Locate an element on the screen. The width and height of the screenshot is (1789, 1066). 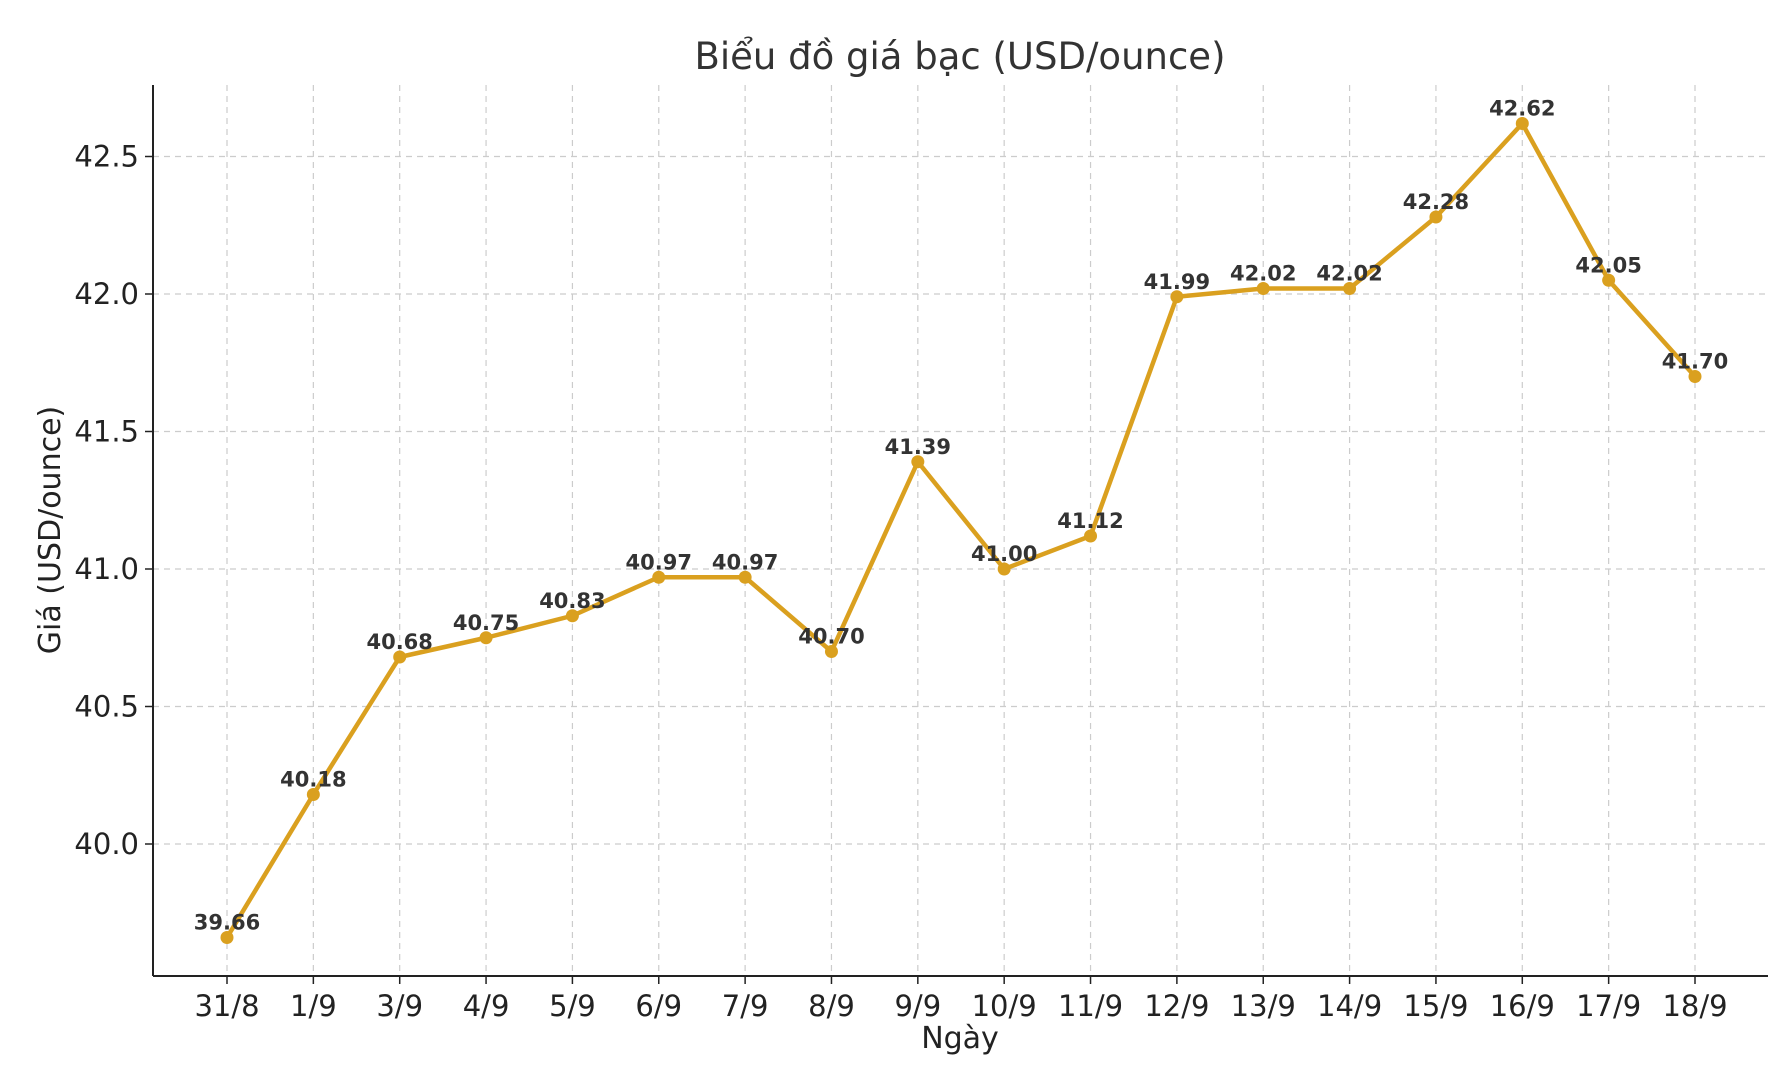
data-label: 41.70 is located at coordinates (1695, 362).